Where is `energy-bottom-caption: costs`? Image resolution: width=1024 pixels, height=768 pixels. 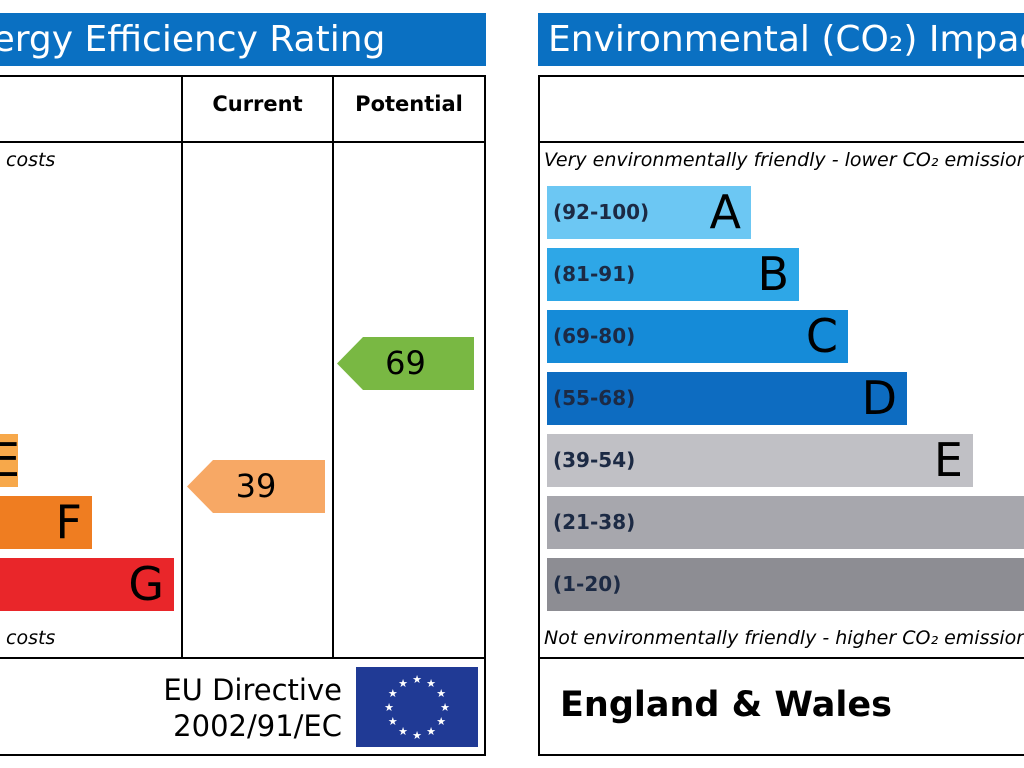 energy-bottom-caption: costs is located at coordinates (31, 638).